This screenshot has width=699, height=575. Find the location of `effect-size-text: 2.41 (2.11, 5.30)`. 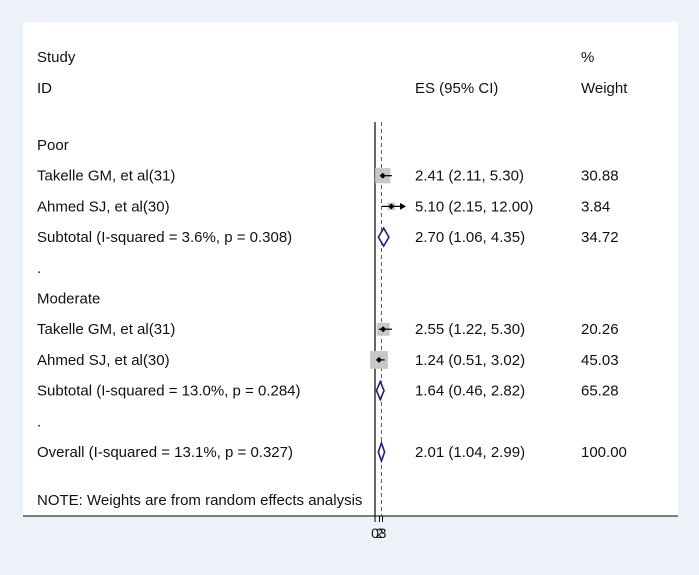

effect-size-text: 2.41 (2.11, 5.30) is located at coordinates (469, 176).